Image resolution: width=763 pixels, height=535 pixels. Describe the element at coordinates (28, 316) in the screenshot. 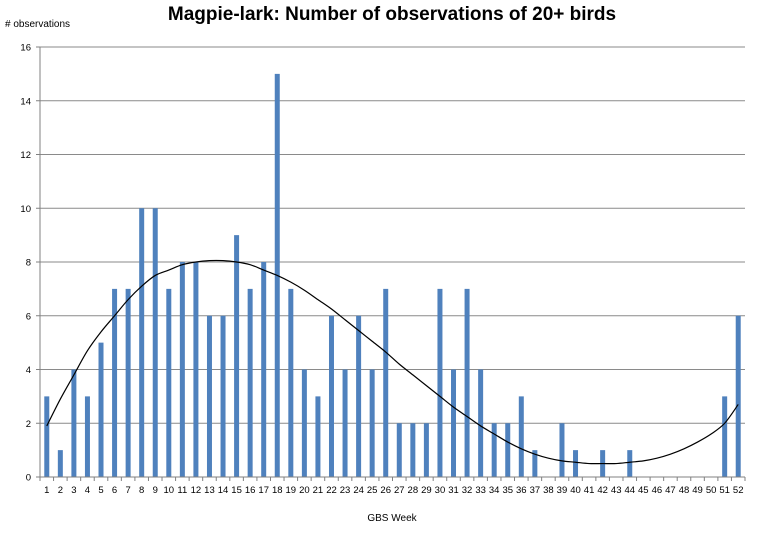

I see `y-tick-label: 6` at that location.